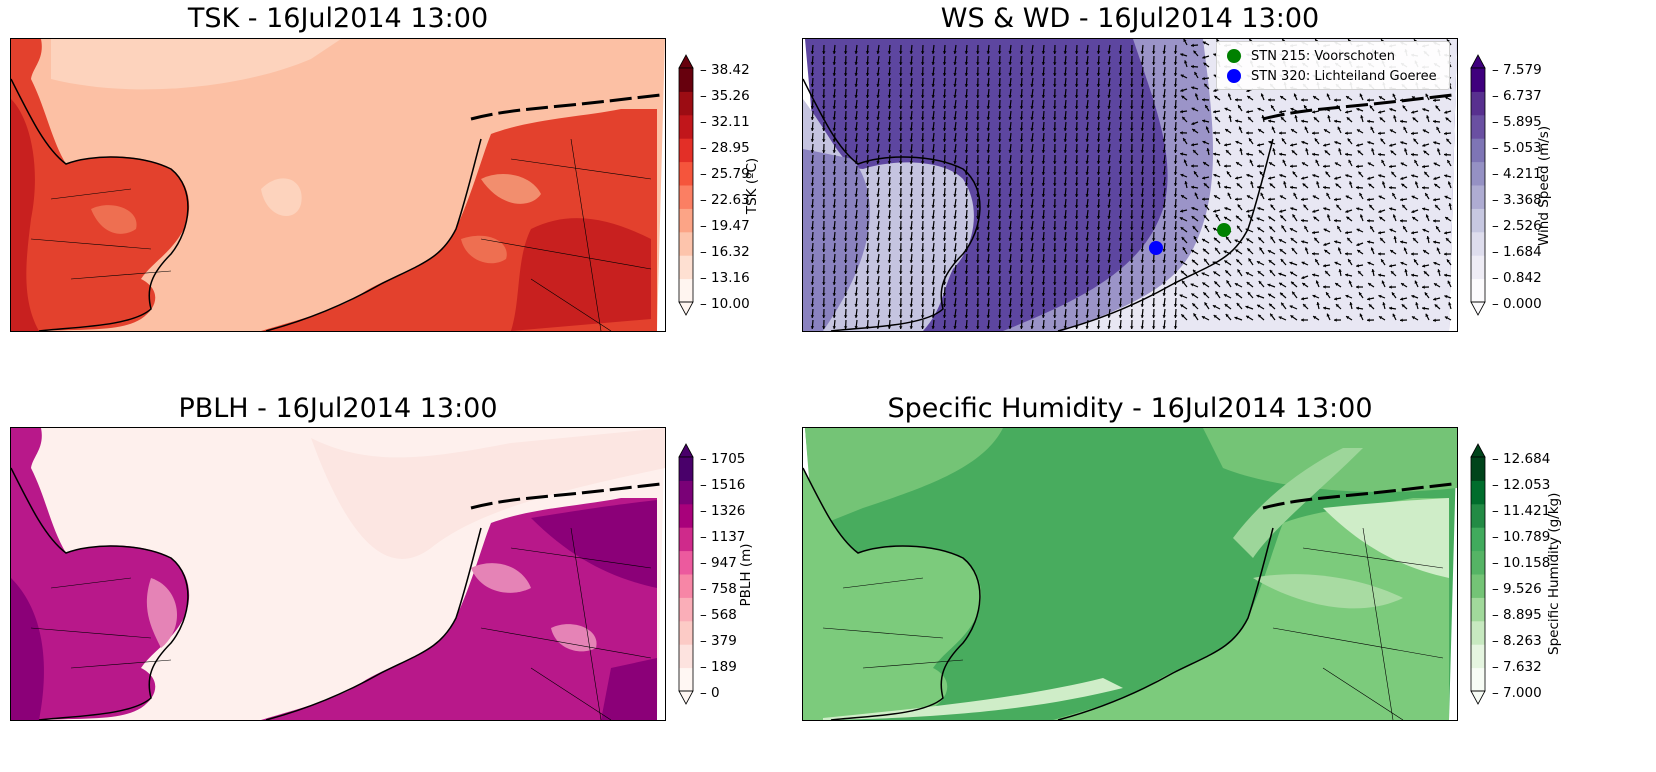  I want to click on pblh-colorbar-label: PBLH (m), so click(746, 575).